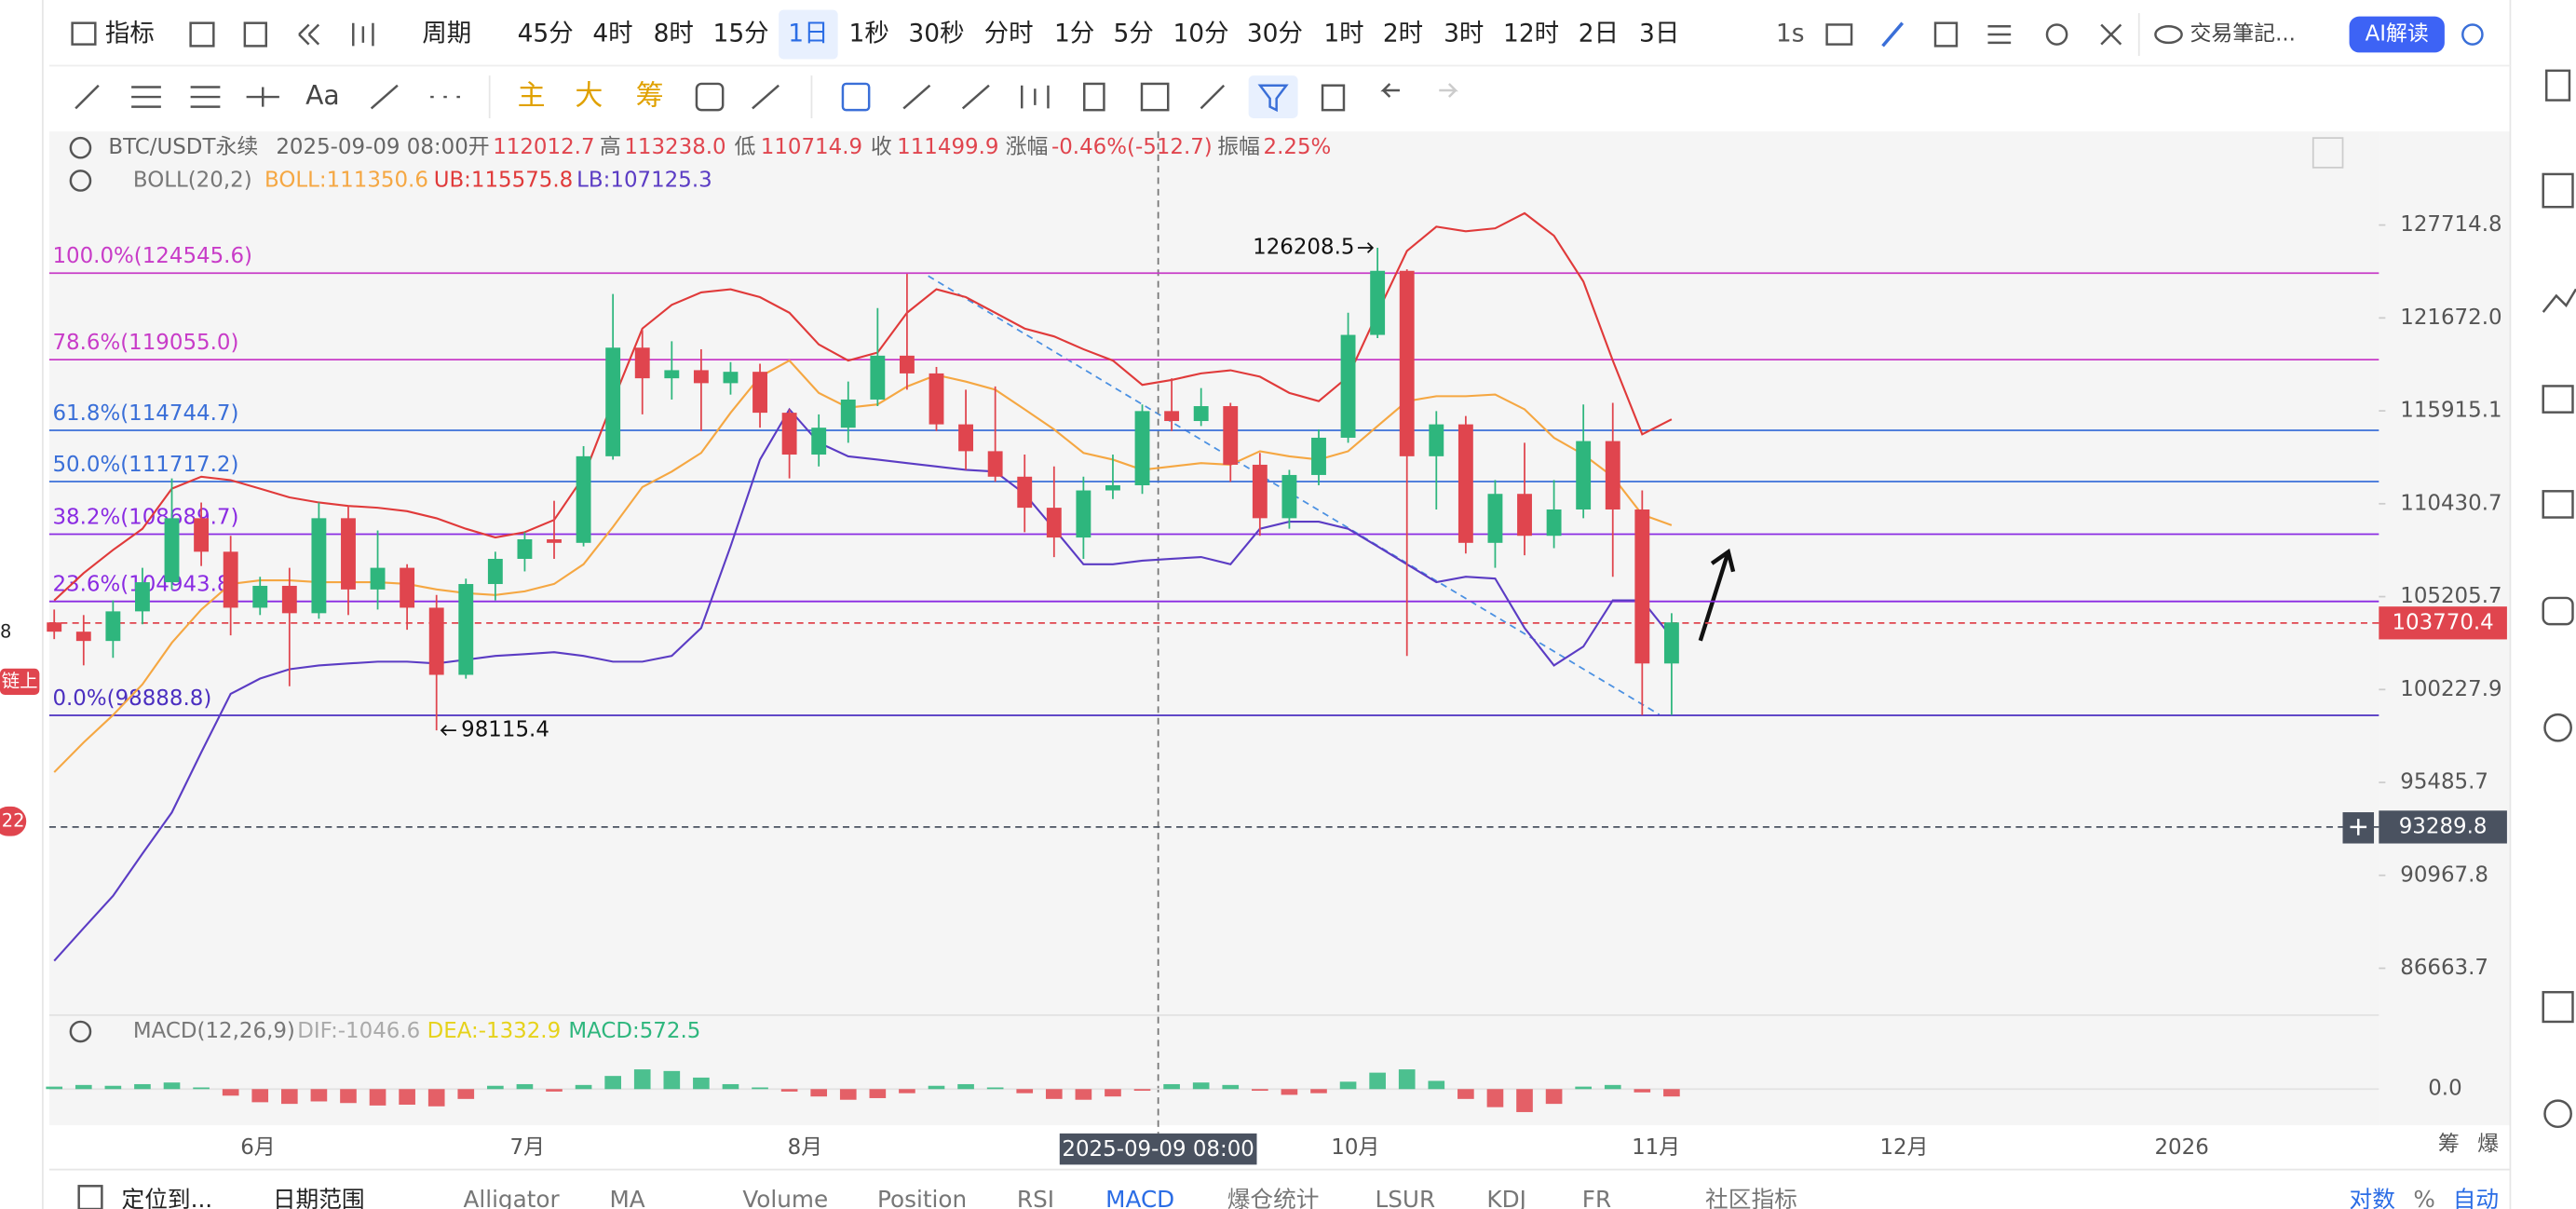  I want to click on redo-tool, so click(1448, 90).